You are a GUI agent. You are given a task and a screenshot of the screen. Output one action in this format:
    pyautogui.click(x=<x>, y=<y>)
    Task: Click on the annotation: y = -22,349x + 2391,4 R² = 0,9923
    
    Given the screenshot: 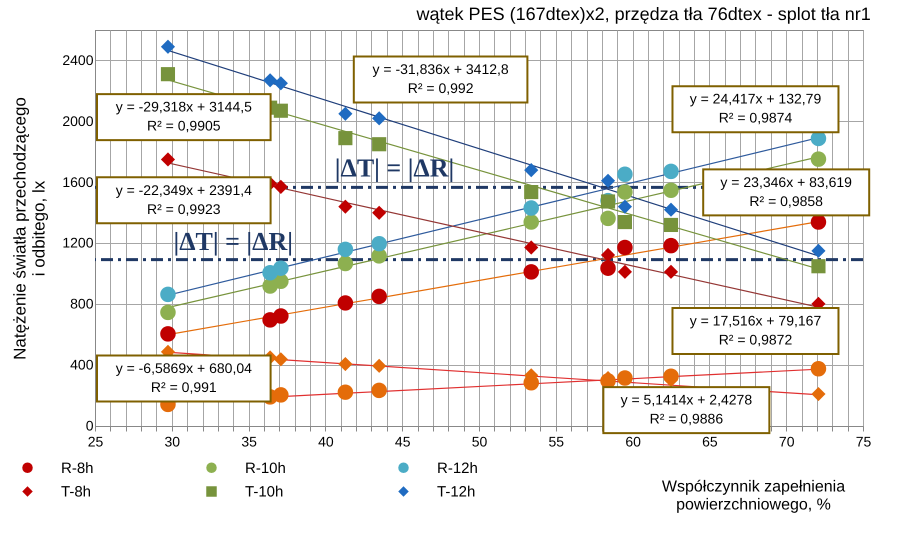 What is the action you would take?
    pyautogui.click(x=184, y=199)
    